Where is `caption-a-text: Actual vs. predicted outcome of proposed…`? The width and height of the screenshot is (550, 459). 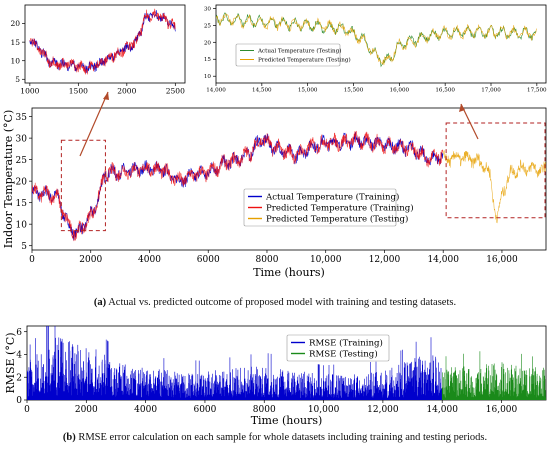 caption-a-text: Actual vs. predicted outcome of proposed… is located at coordinates (281, 302).